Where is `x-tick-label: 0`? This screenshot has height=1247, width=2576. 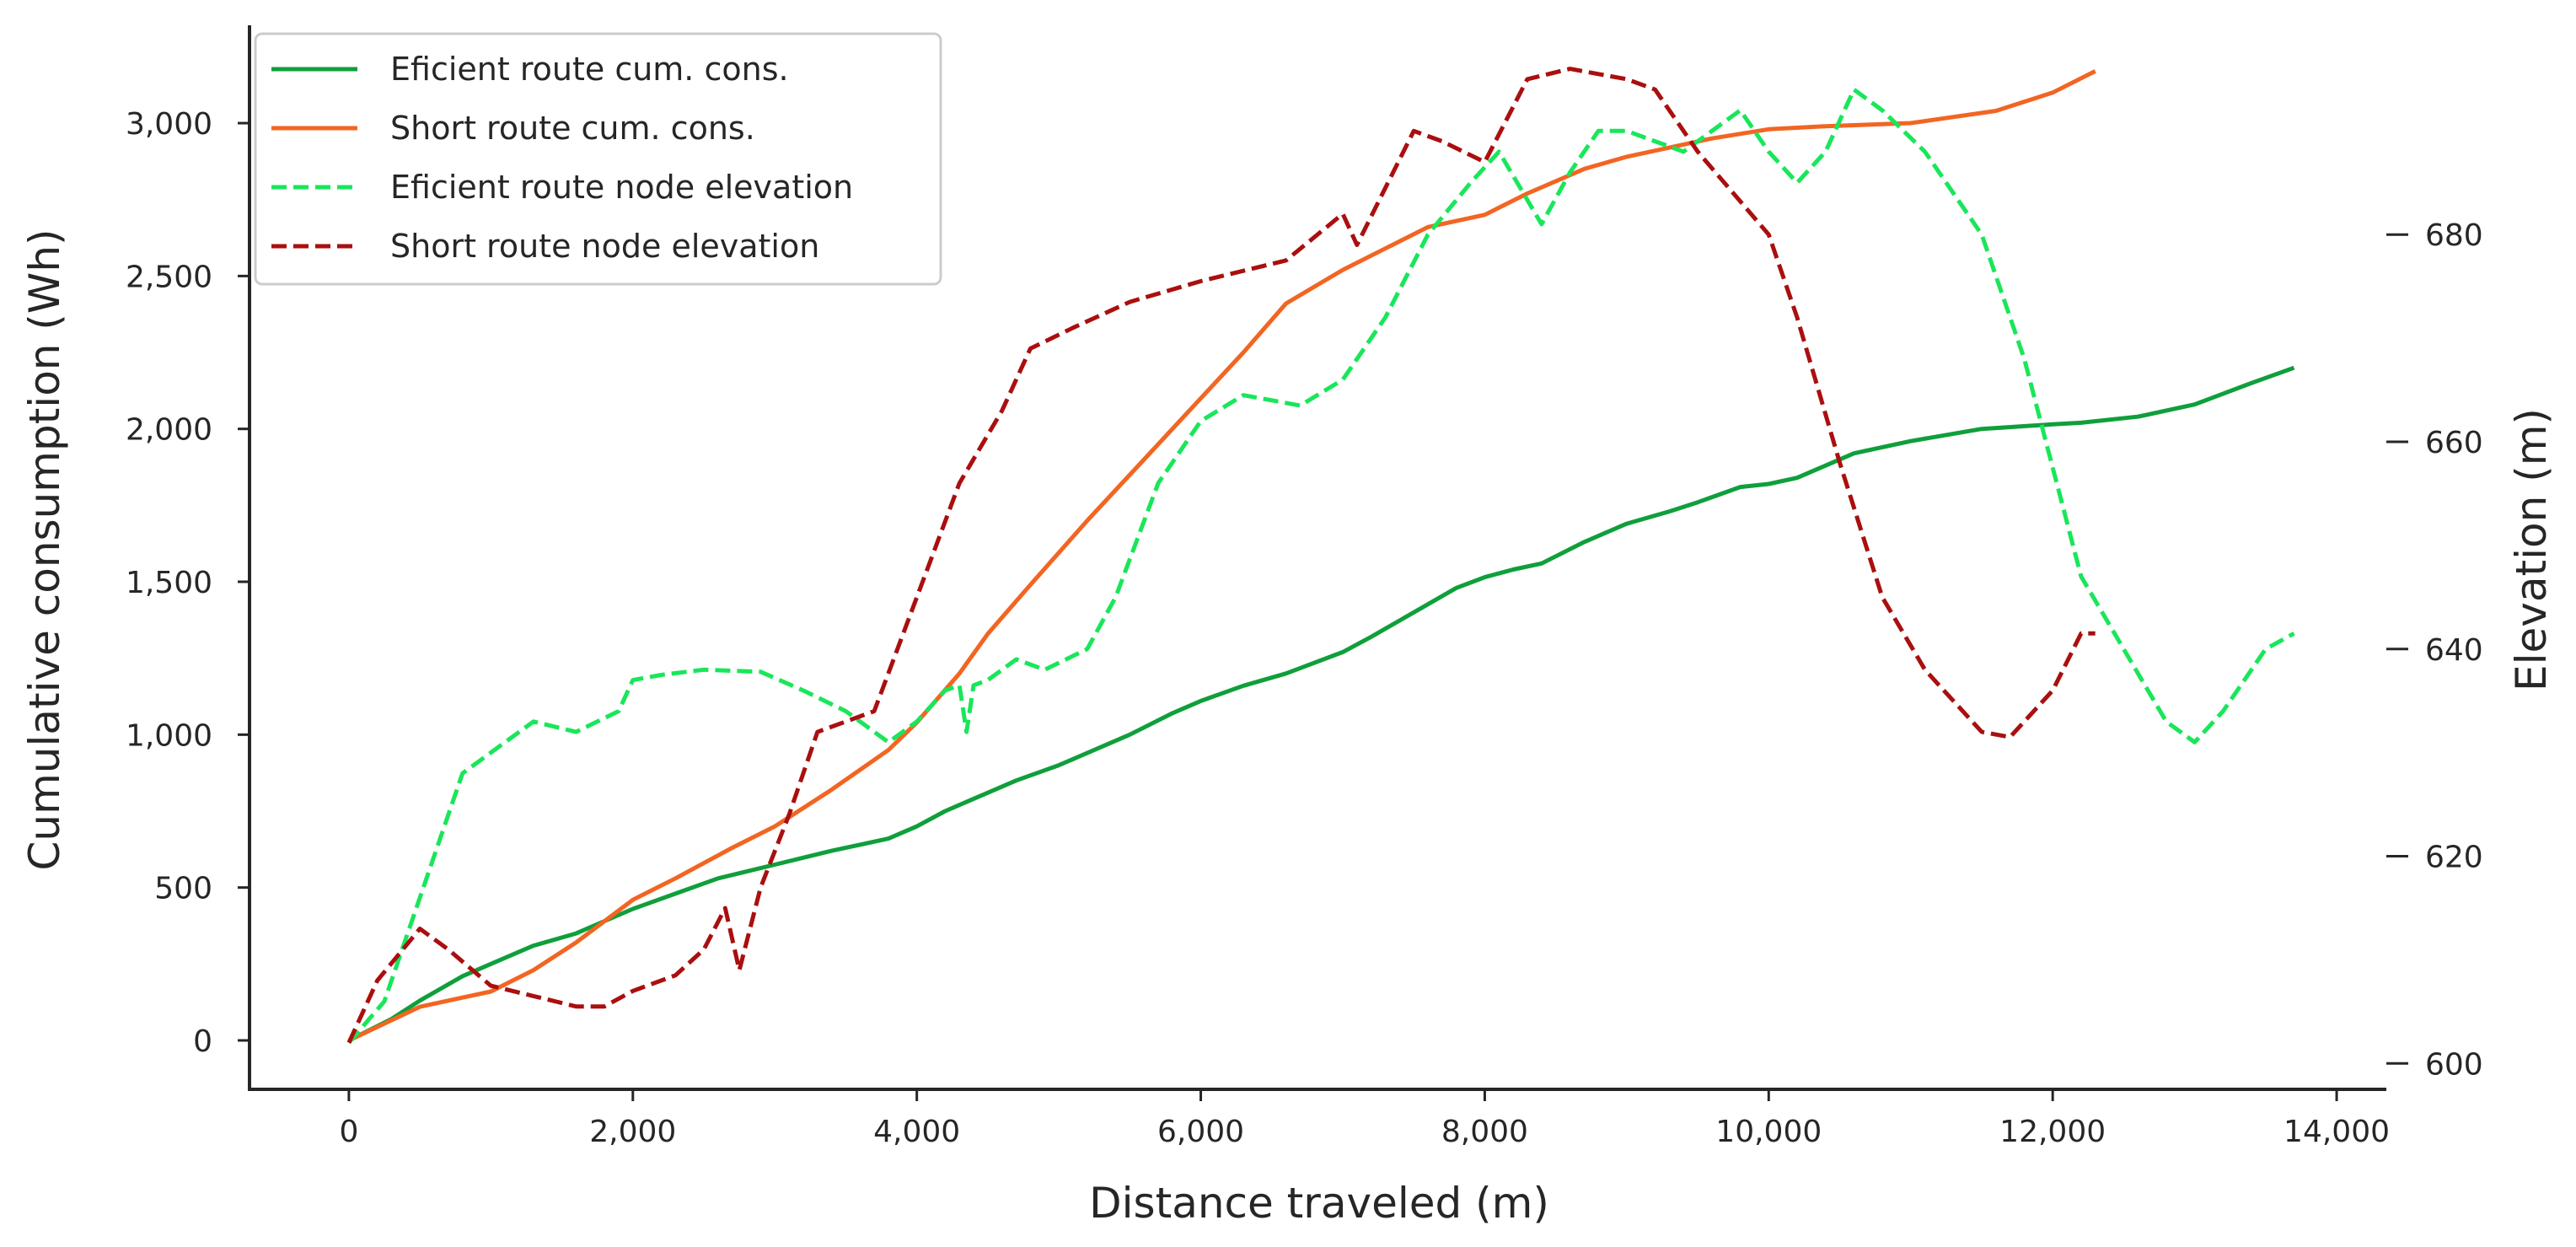 x-tick-label: 0 is located at coordinates (348, 1132).